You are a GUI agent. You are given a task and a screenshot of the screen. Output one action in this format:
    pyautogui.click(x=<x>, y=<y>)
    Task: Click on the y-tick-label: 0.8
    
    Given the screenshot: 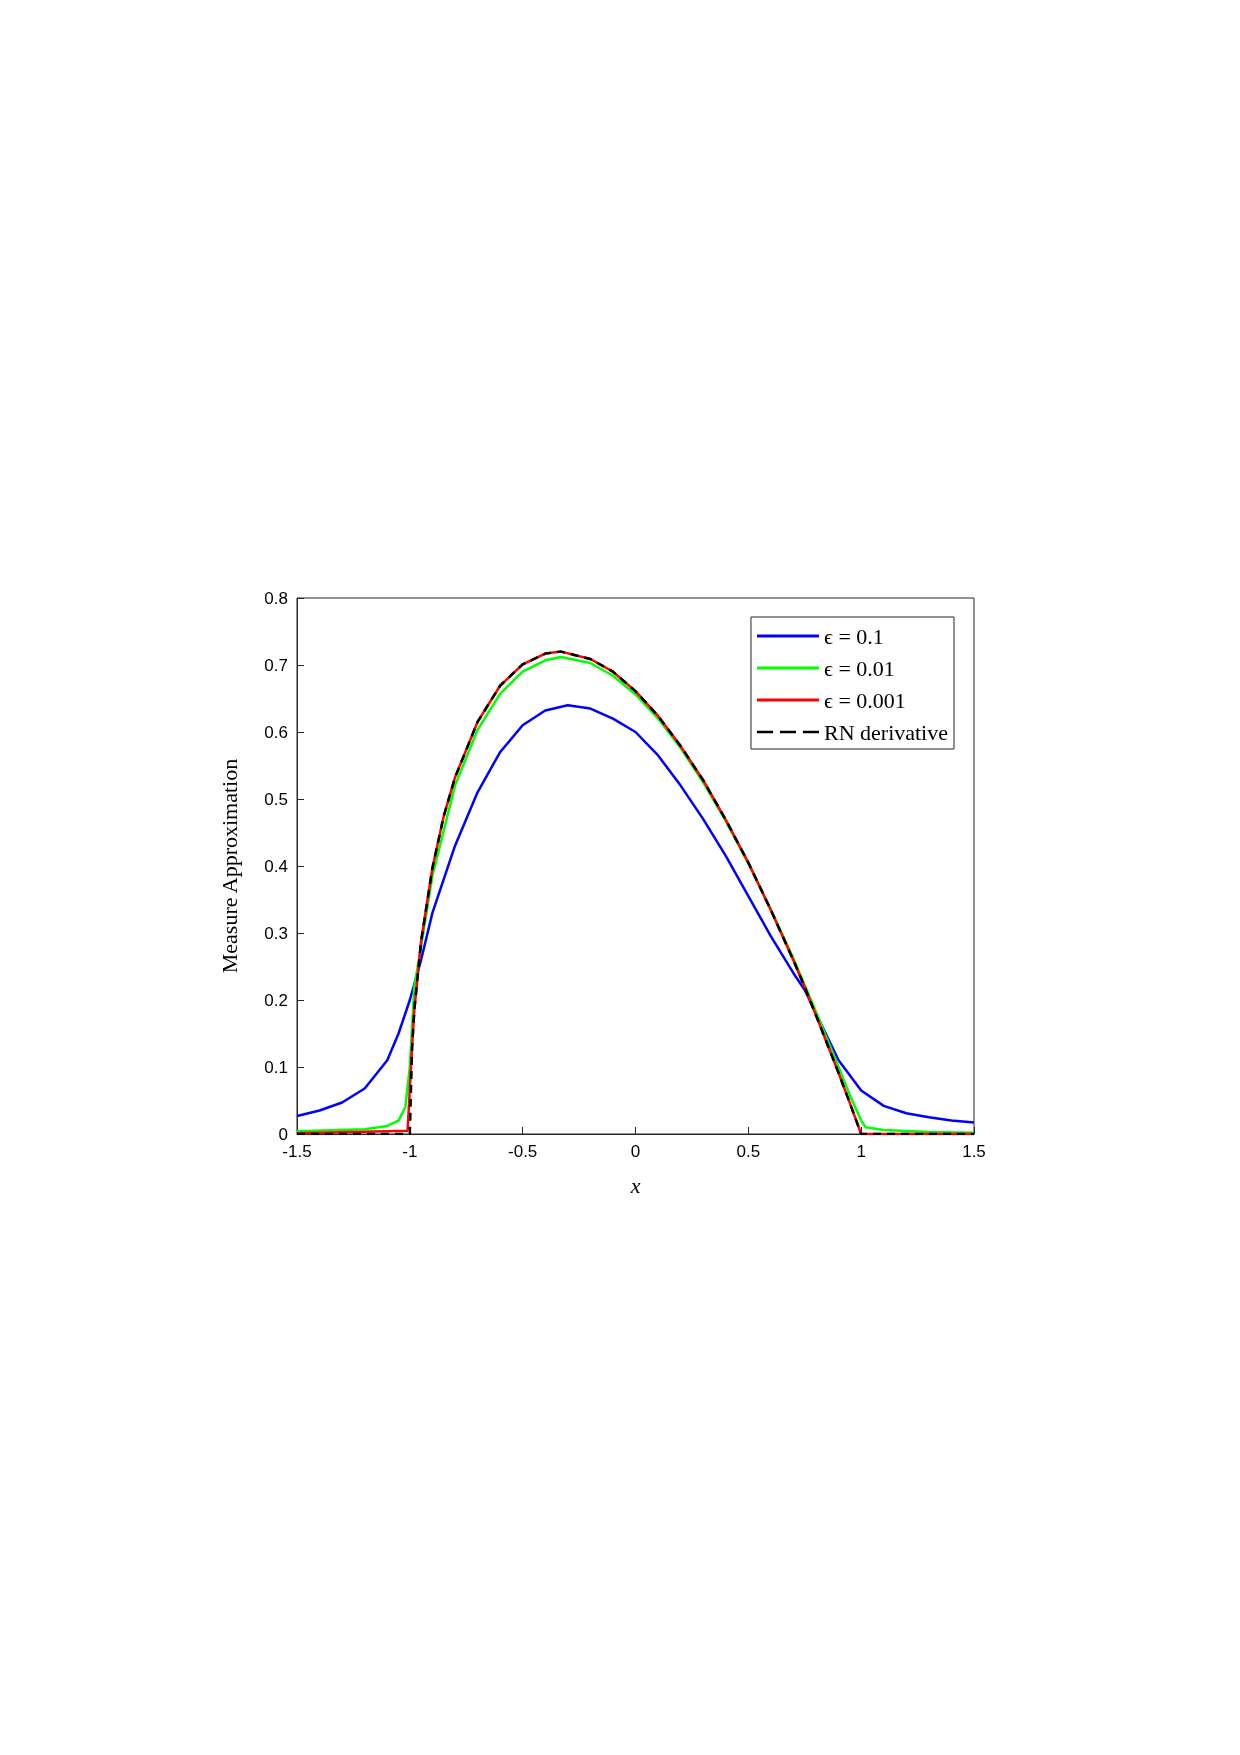 What is the action you would take?
    pyautogui.click(x=276, y=598)
    